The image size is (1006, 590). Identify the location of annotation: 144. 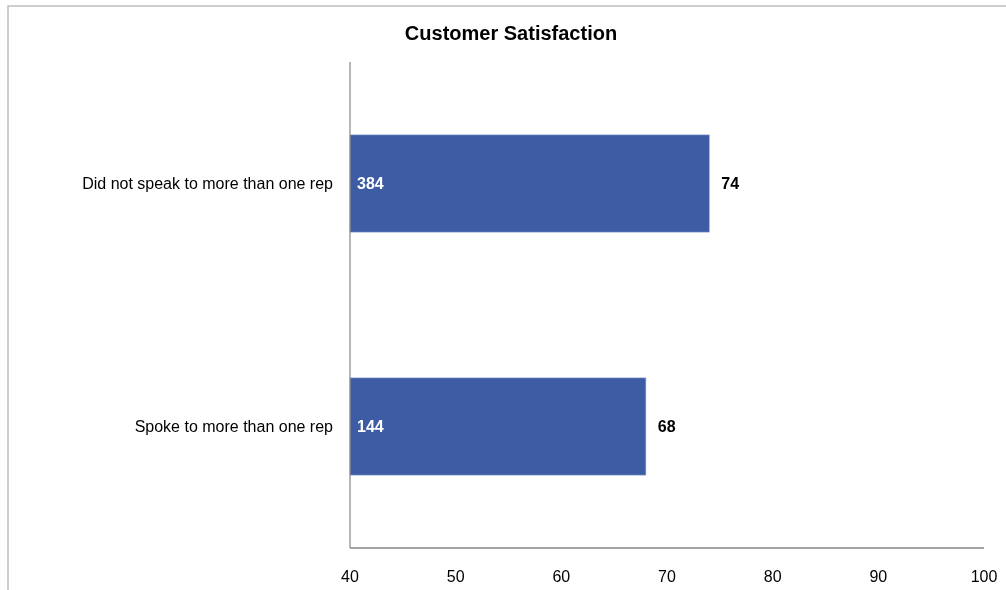
(370, 427).